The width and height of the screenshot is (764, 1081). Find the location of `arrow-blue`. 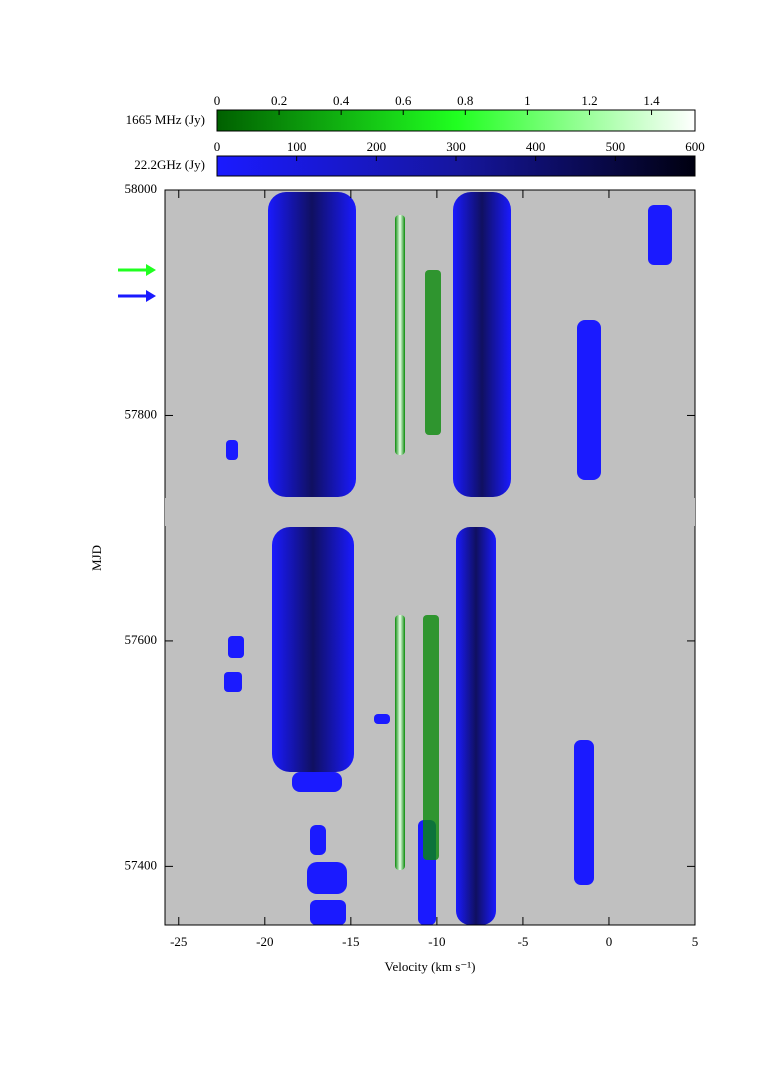

arrow-blue is located at coordinates (137, 296).